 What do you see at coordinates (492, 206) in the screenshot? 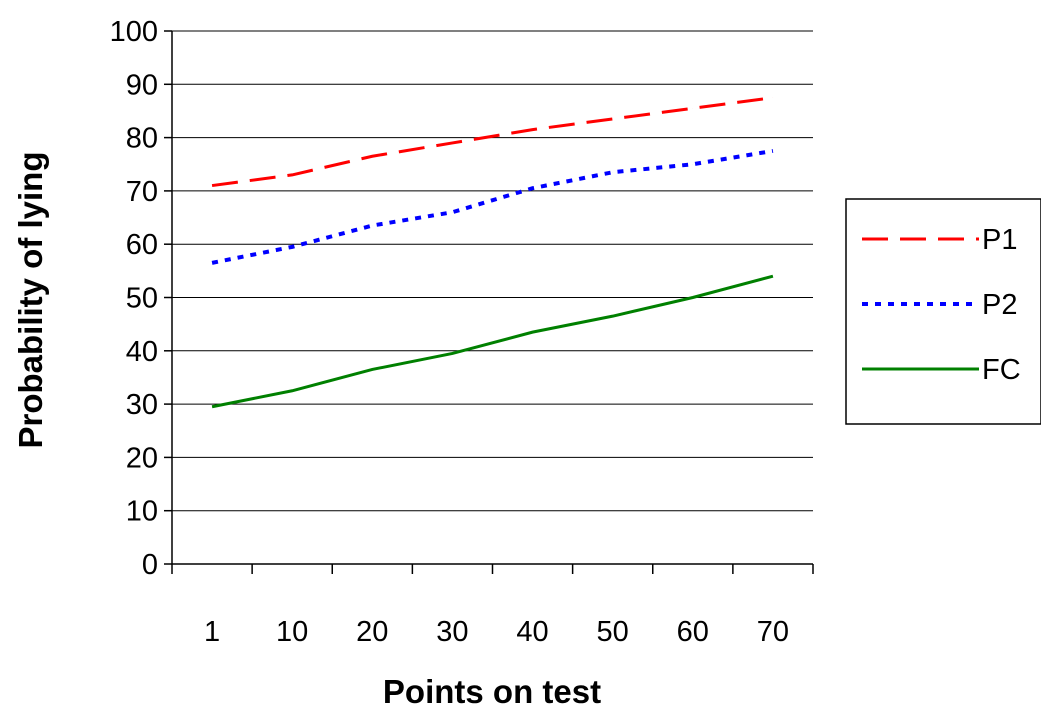
I see `series-line-p2` at bounding box center [492, 206].